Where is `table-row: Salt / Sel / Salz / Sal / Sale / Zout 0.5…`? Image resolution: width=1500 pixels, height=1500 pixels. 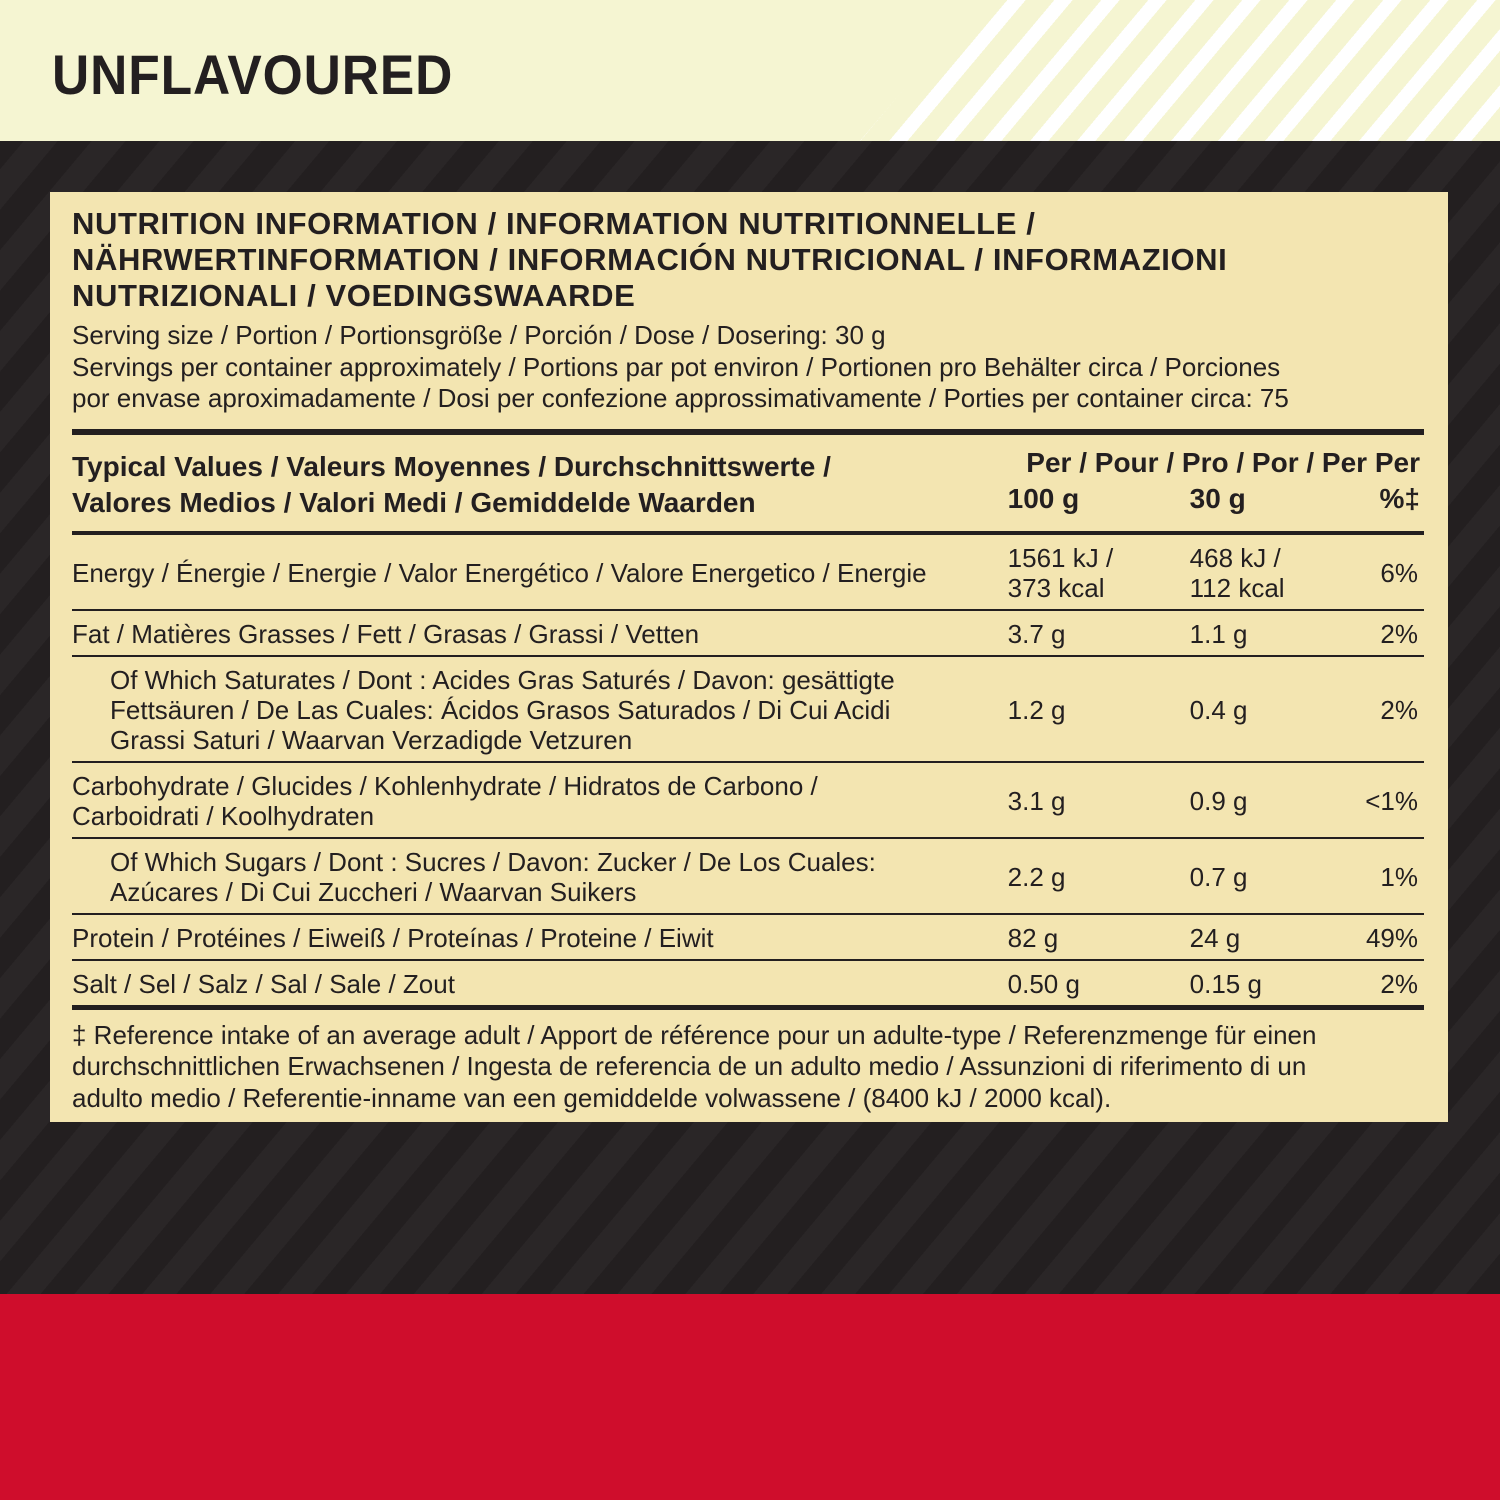
table-row: Salt / Sel / Salz / Sal / Sale / Zout 0.5… is located at coordinates (748, 984).